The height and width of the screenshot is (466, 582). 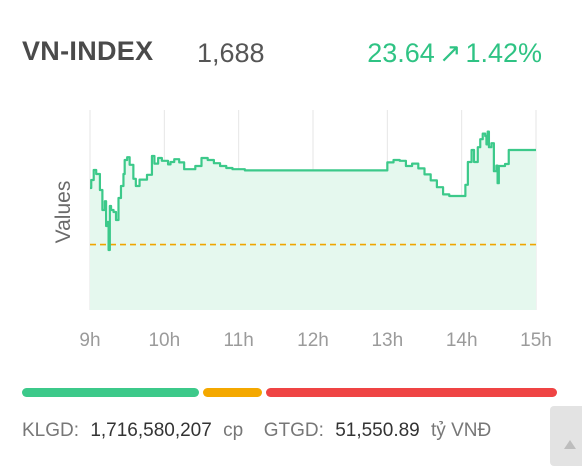 What do you see at coordinates (239, 340) in the screenshot?
I see `x-tick-label: 11h` at bounding box center [239, 340].